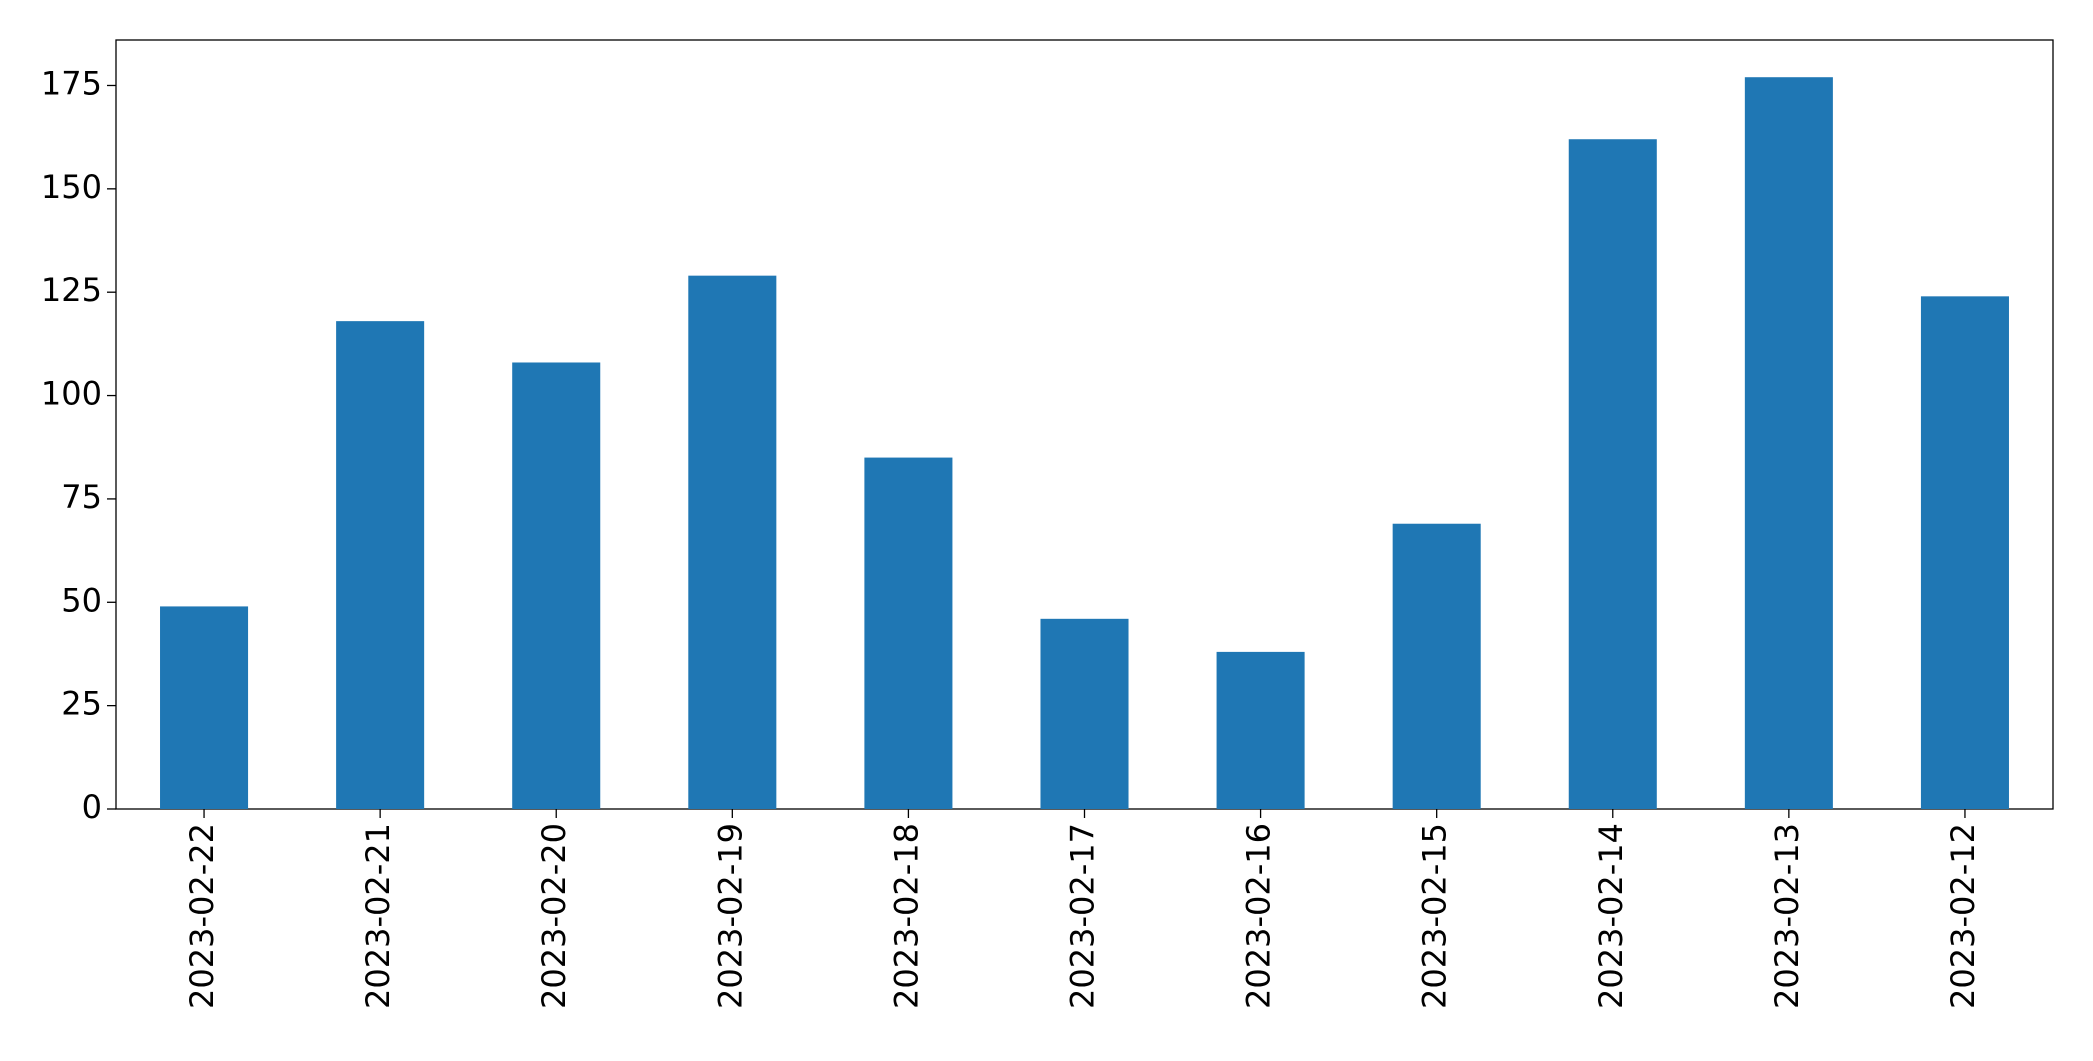 This screenshot has width=2093, height=1061. What do you see at coordinates (906, 916) in the screenshot?
I see `x-tick-label: 2023-02-18` at bounding box center [906, 916].